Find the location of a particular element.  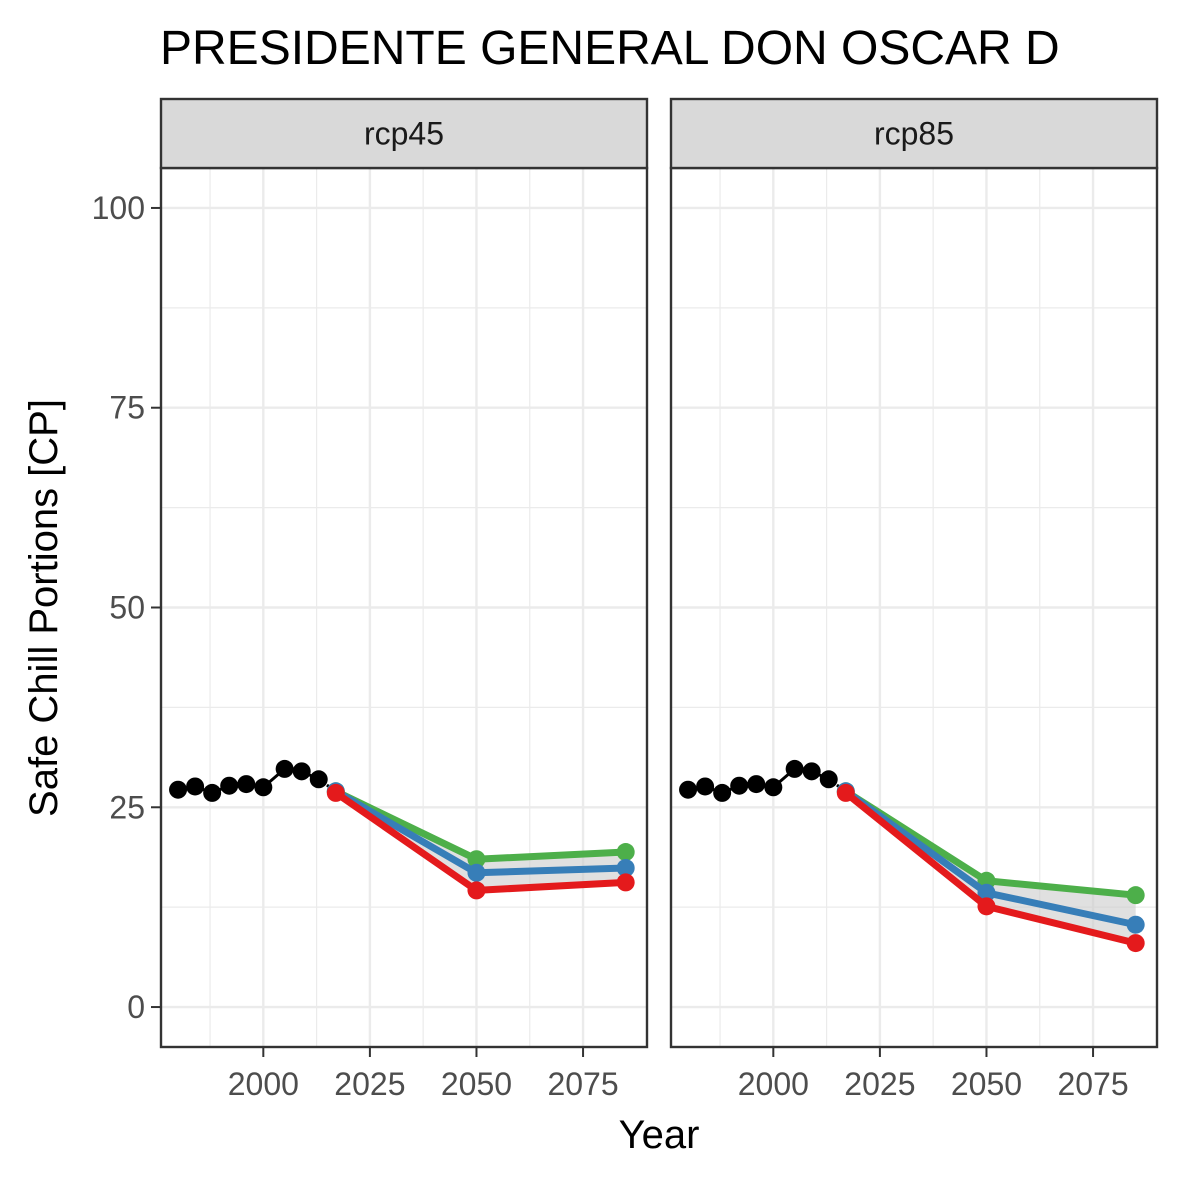

facet-strip-label: rcp85 is located at coordinates (914, 134).